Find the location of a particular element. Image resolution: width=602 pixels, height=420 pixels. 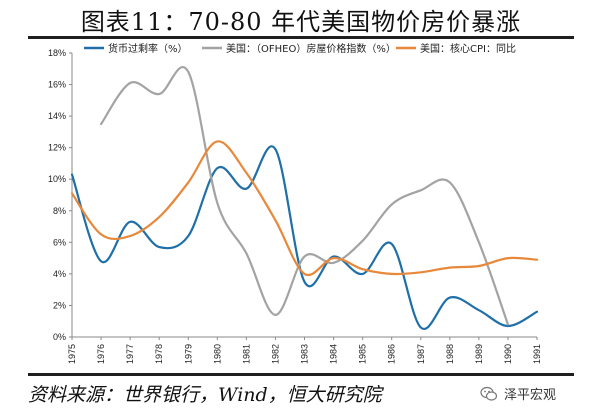

x-tick-label: 1981 is located at coordinates (246, 354).